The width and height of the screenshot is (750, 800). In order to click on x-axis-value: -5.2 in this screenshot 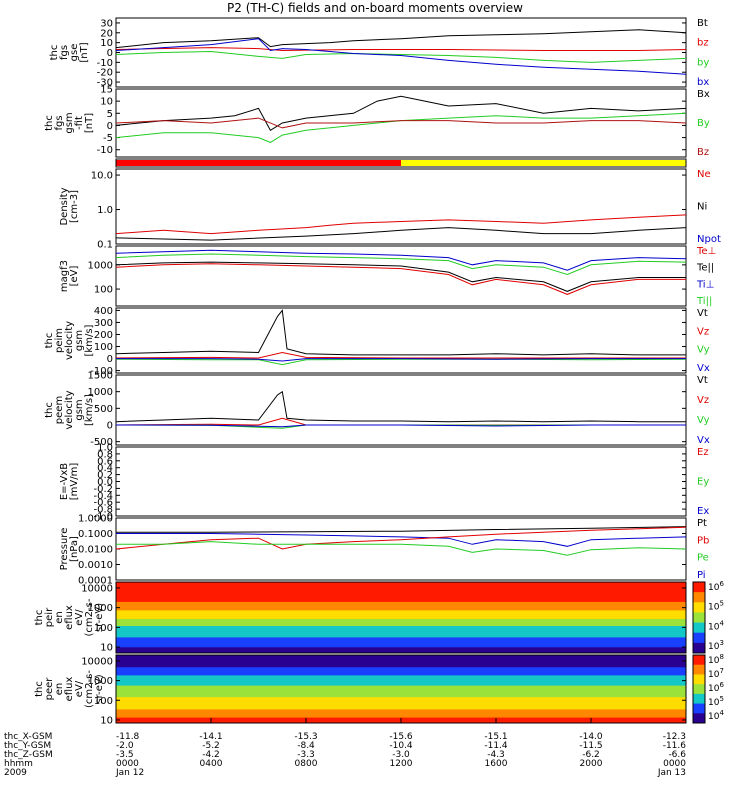, I will do `click(211, 746)`.